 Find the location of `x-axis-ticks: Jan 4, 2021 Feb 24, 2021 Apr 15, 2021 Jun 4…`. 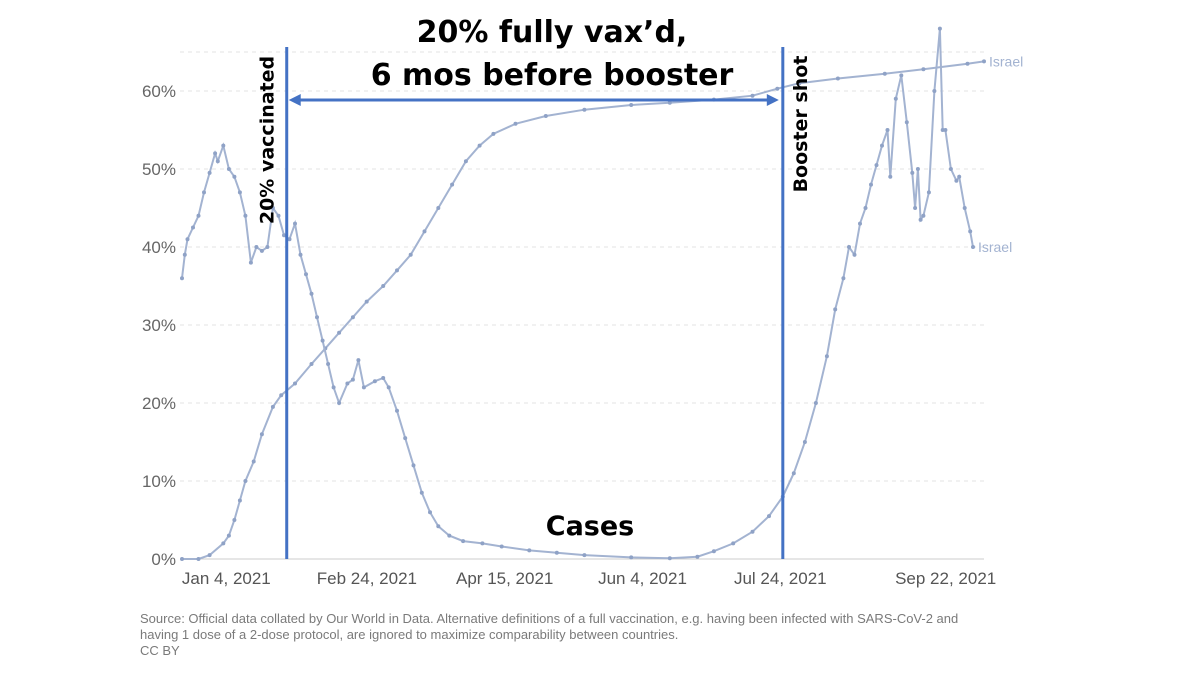

x-axis-ticks: Jan 4, 2021 Feb 24, 2021 Apr 15, 2021 Jun 4… is located at coordinates (589, 578).